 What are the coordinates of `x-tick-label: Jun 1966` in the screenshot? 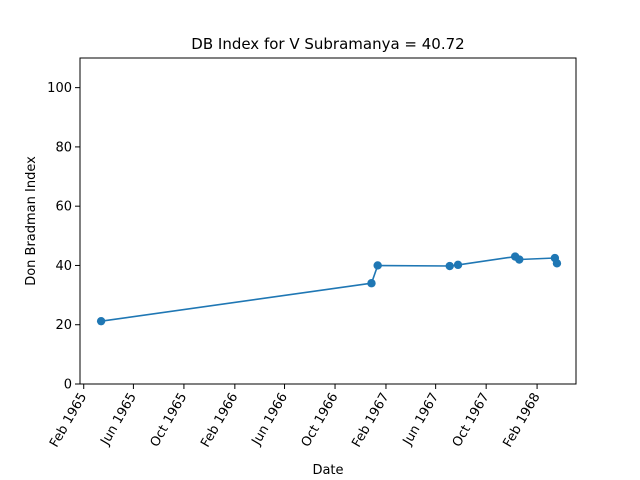 It's located at (270, 420).